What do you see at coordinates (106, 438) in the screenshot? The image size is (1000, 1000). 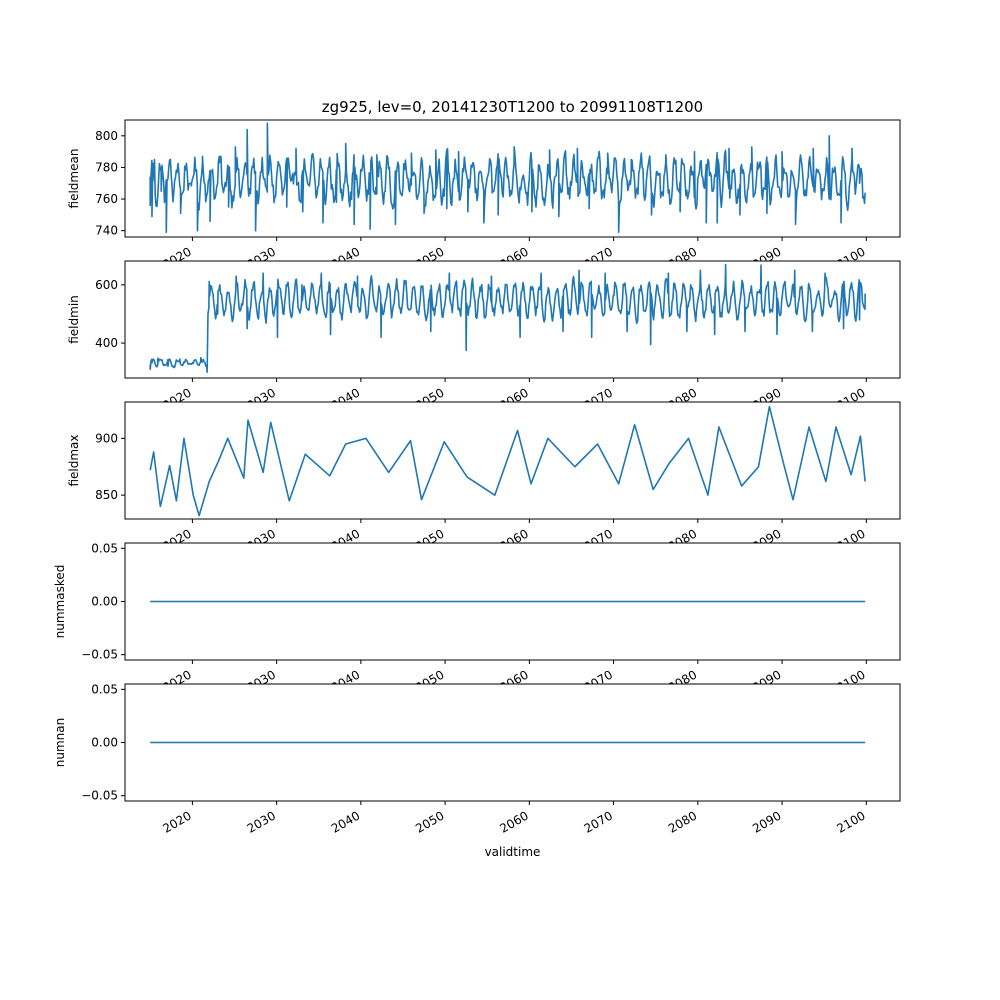 I see `y-tick-label: 900` at bounding box center [106, 438].